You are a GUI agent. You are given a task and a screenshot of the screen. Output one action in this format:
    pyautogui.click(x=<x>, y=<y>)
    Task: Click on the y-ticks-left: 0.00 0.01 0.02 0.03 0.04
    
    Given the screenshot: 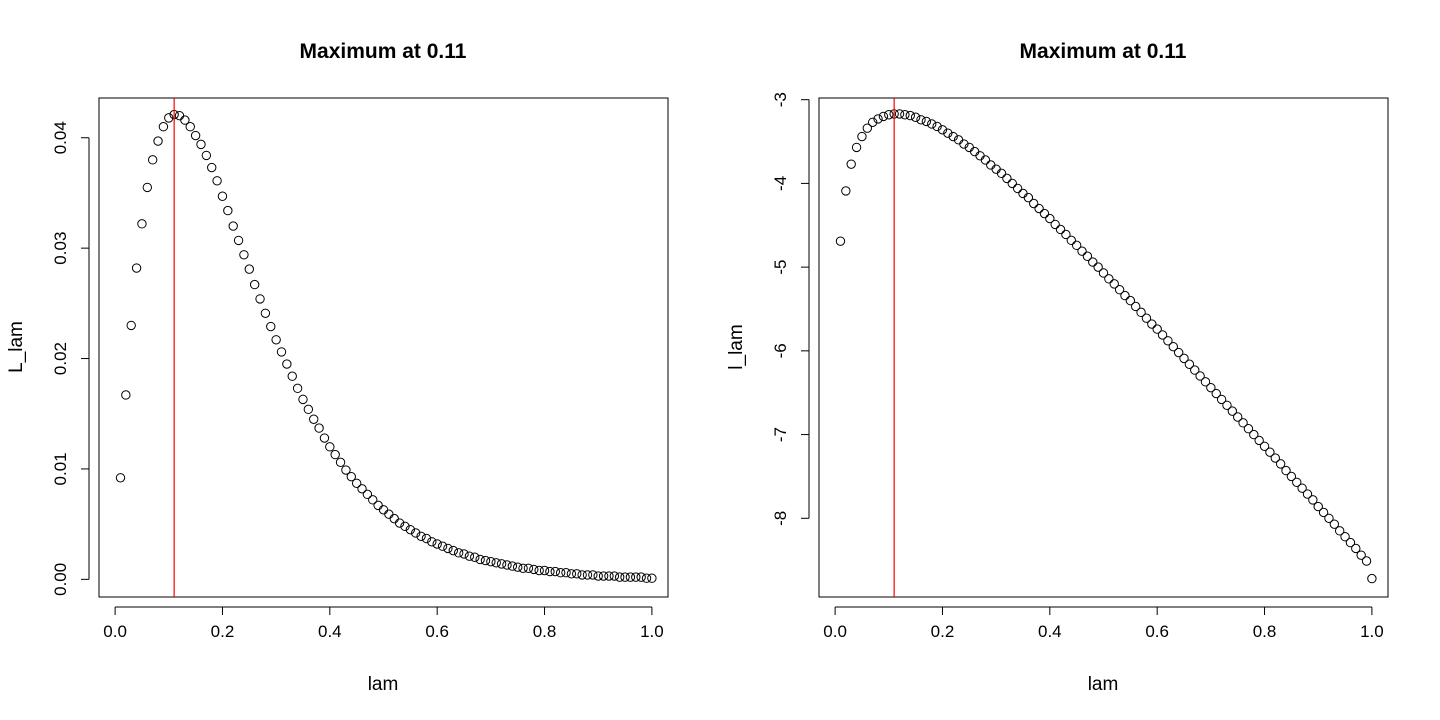 What is the action you would take?
    pyautogui.click(x=70, y=358)
    